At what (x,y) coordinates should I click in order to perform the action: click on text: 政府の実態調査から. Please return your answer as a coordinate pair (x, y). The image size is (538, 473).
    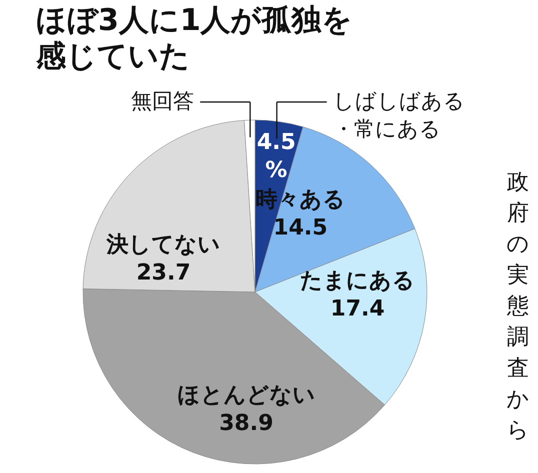
    Looking at the image, I should click on (518, 306).